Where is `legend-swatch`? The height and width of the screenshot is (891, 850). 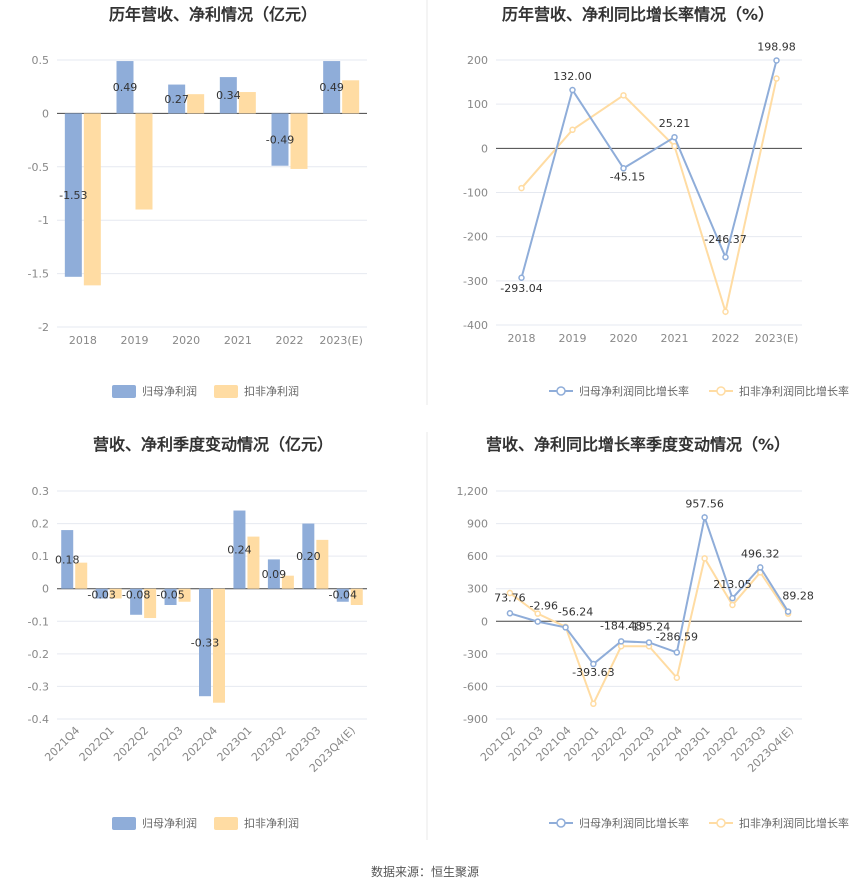
legend-swatch is located at coordinates (124, 391).